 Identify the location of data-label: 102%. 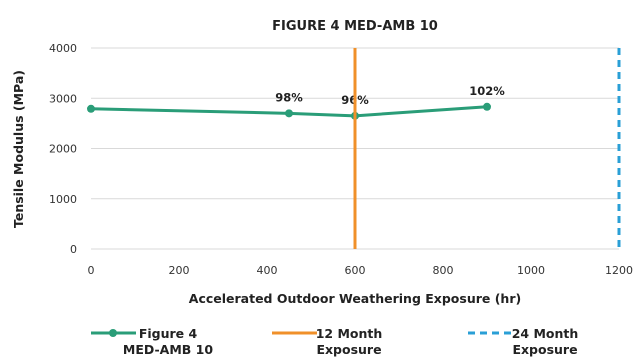
(487, 91).